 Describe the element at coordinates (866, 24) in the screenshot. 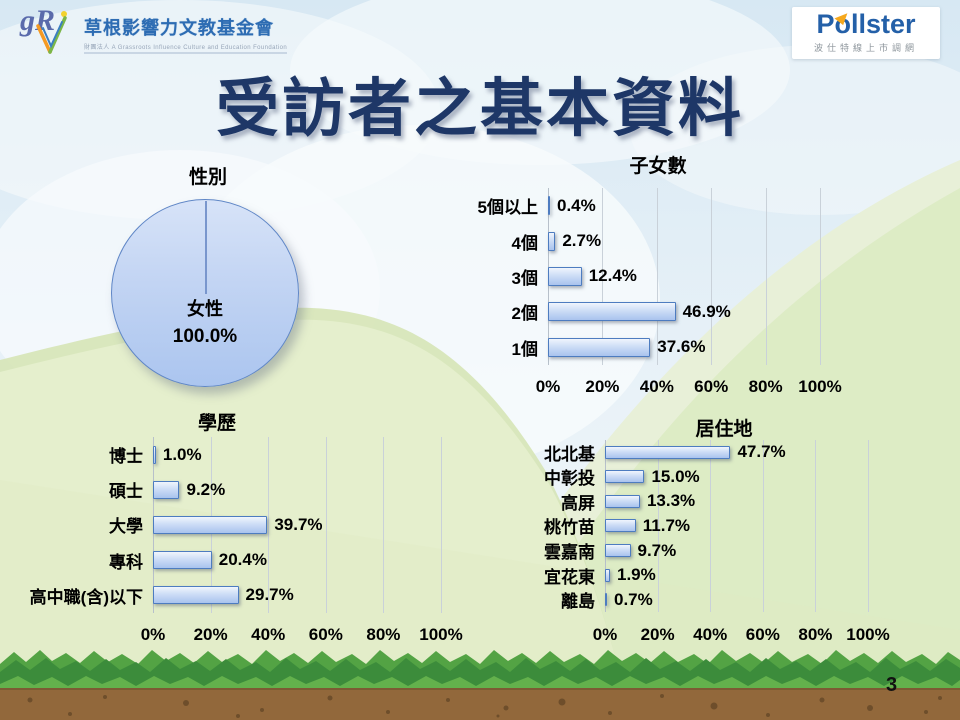

I see `pollster-wordmark: Pollster` at that location.